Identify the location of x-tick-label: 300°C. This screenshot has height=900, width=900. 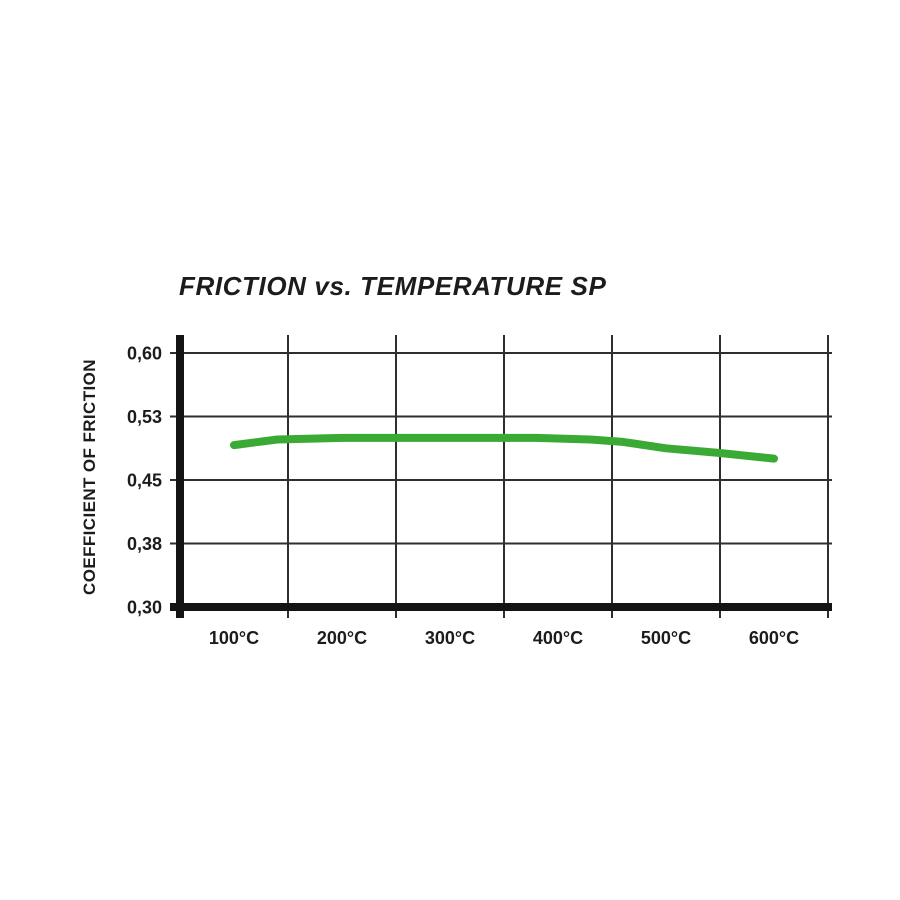
(450, 638).